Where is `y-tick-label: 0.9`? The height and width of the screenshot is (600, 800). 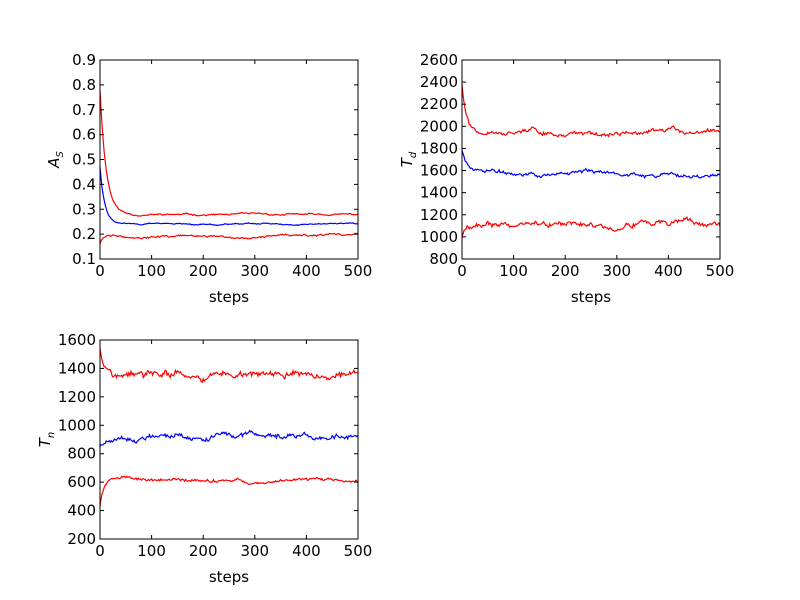 y-tick-label: 0.9 is located at coordinates (84, 60).